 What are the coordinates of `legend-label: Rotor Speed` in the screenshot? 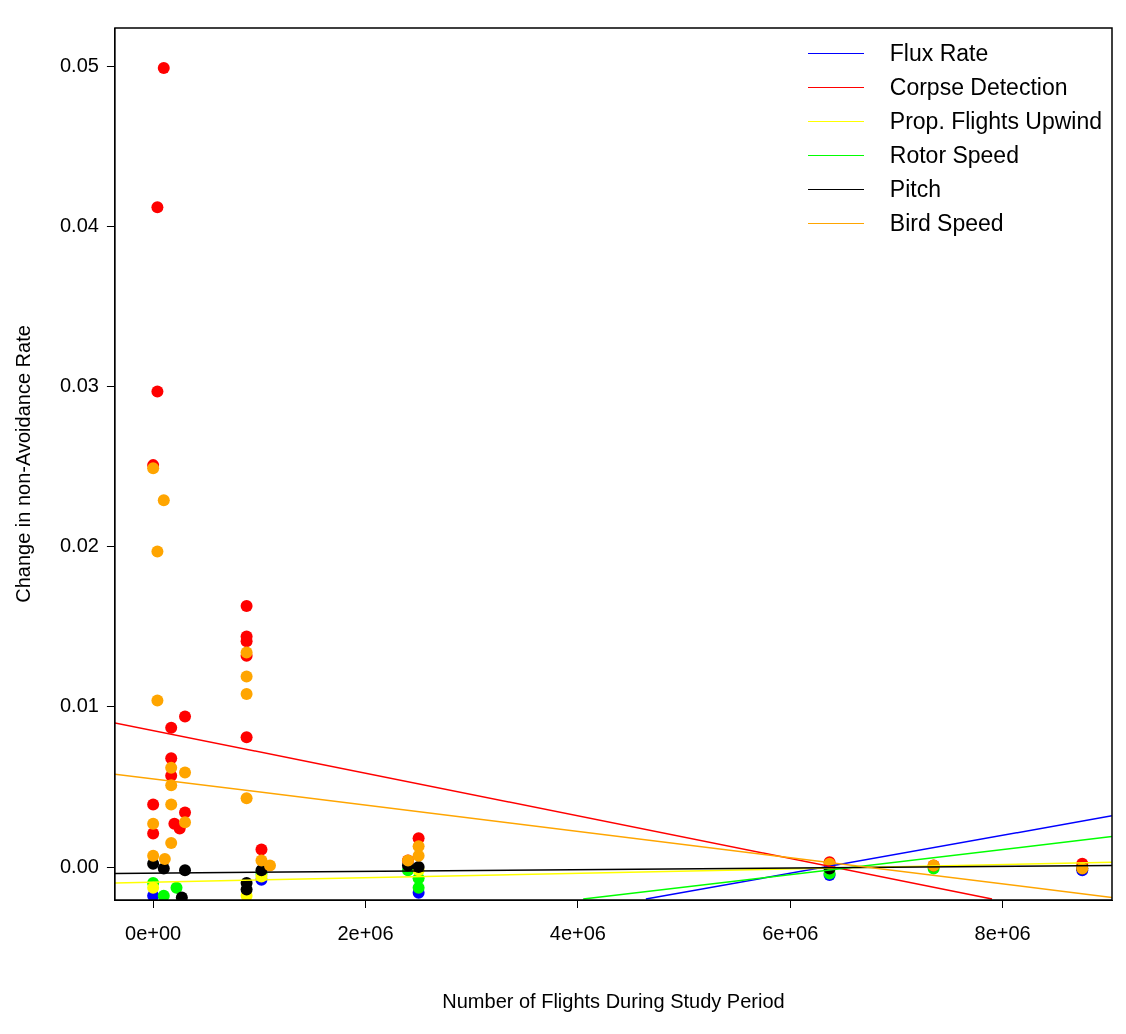 It's located at (954, 155).